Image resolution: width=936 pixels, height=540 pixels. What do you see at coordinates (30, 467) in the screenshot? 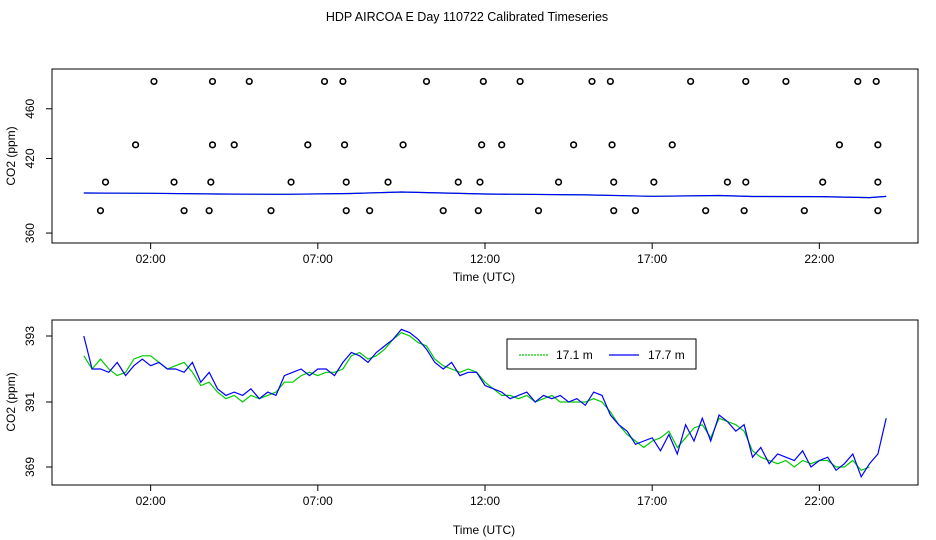
I see `y-tick-label: 369` at bounding box center [30, 467].